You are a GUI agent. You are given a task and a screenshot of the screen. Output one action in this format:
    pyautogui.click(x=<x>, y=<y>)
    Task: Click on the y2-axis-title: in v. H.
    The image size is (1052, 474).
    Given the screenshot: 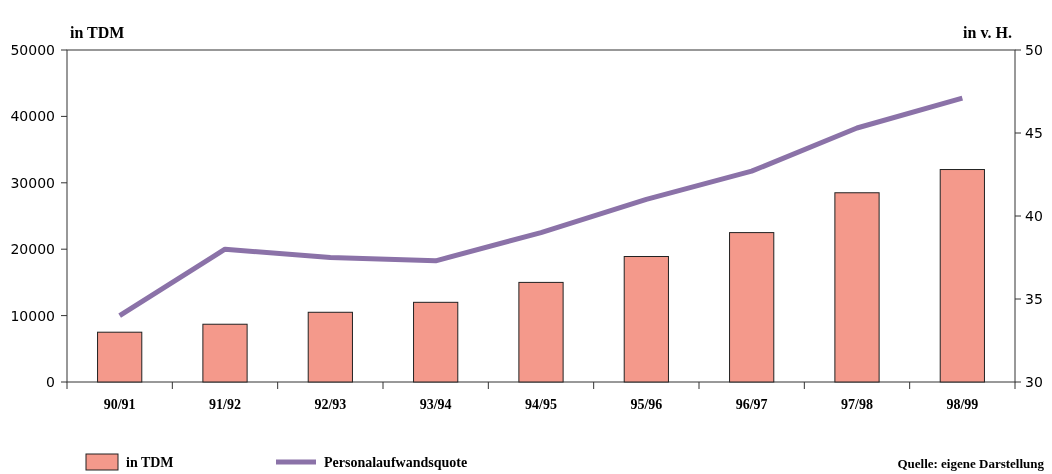 What is the action you would take?
    pyautogui.click(x=987, y=32)
    